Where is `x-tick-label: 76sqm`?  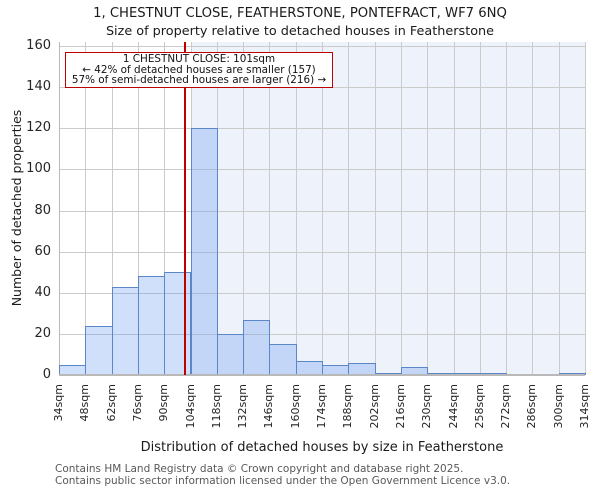 x-tick-label: 76sqm is located at coordinates (137, 403).